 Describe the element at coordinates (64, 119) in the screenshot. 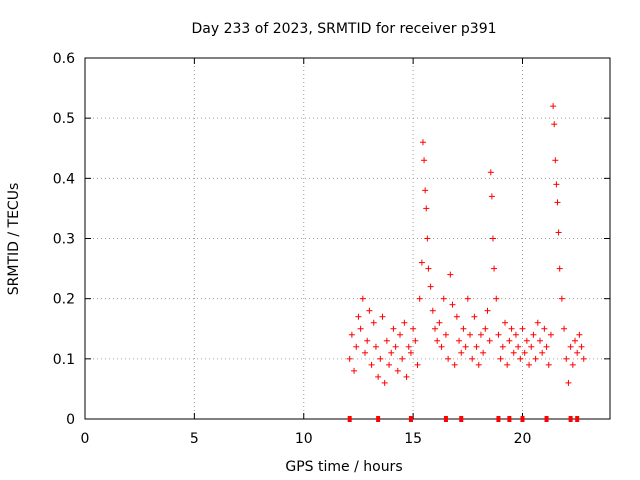

I see `y-tick-label: 0.5` at that location.